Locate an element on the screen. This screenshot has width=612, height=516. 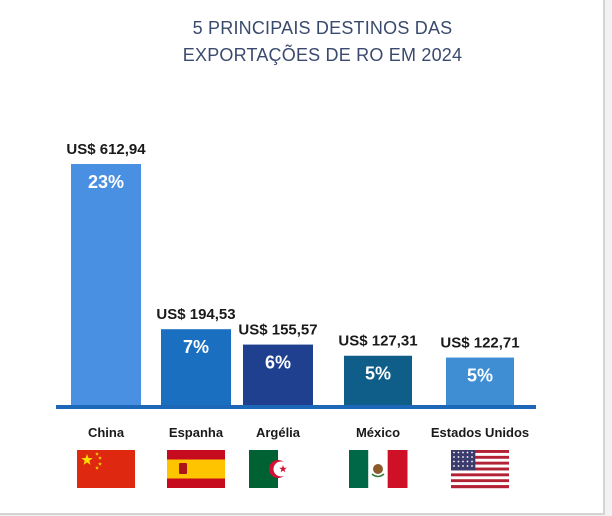
algeria-flag-icon is located at coordinates (278, 469).